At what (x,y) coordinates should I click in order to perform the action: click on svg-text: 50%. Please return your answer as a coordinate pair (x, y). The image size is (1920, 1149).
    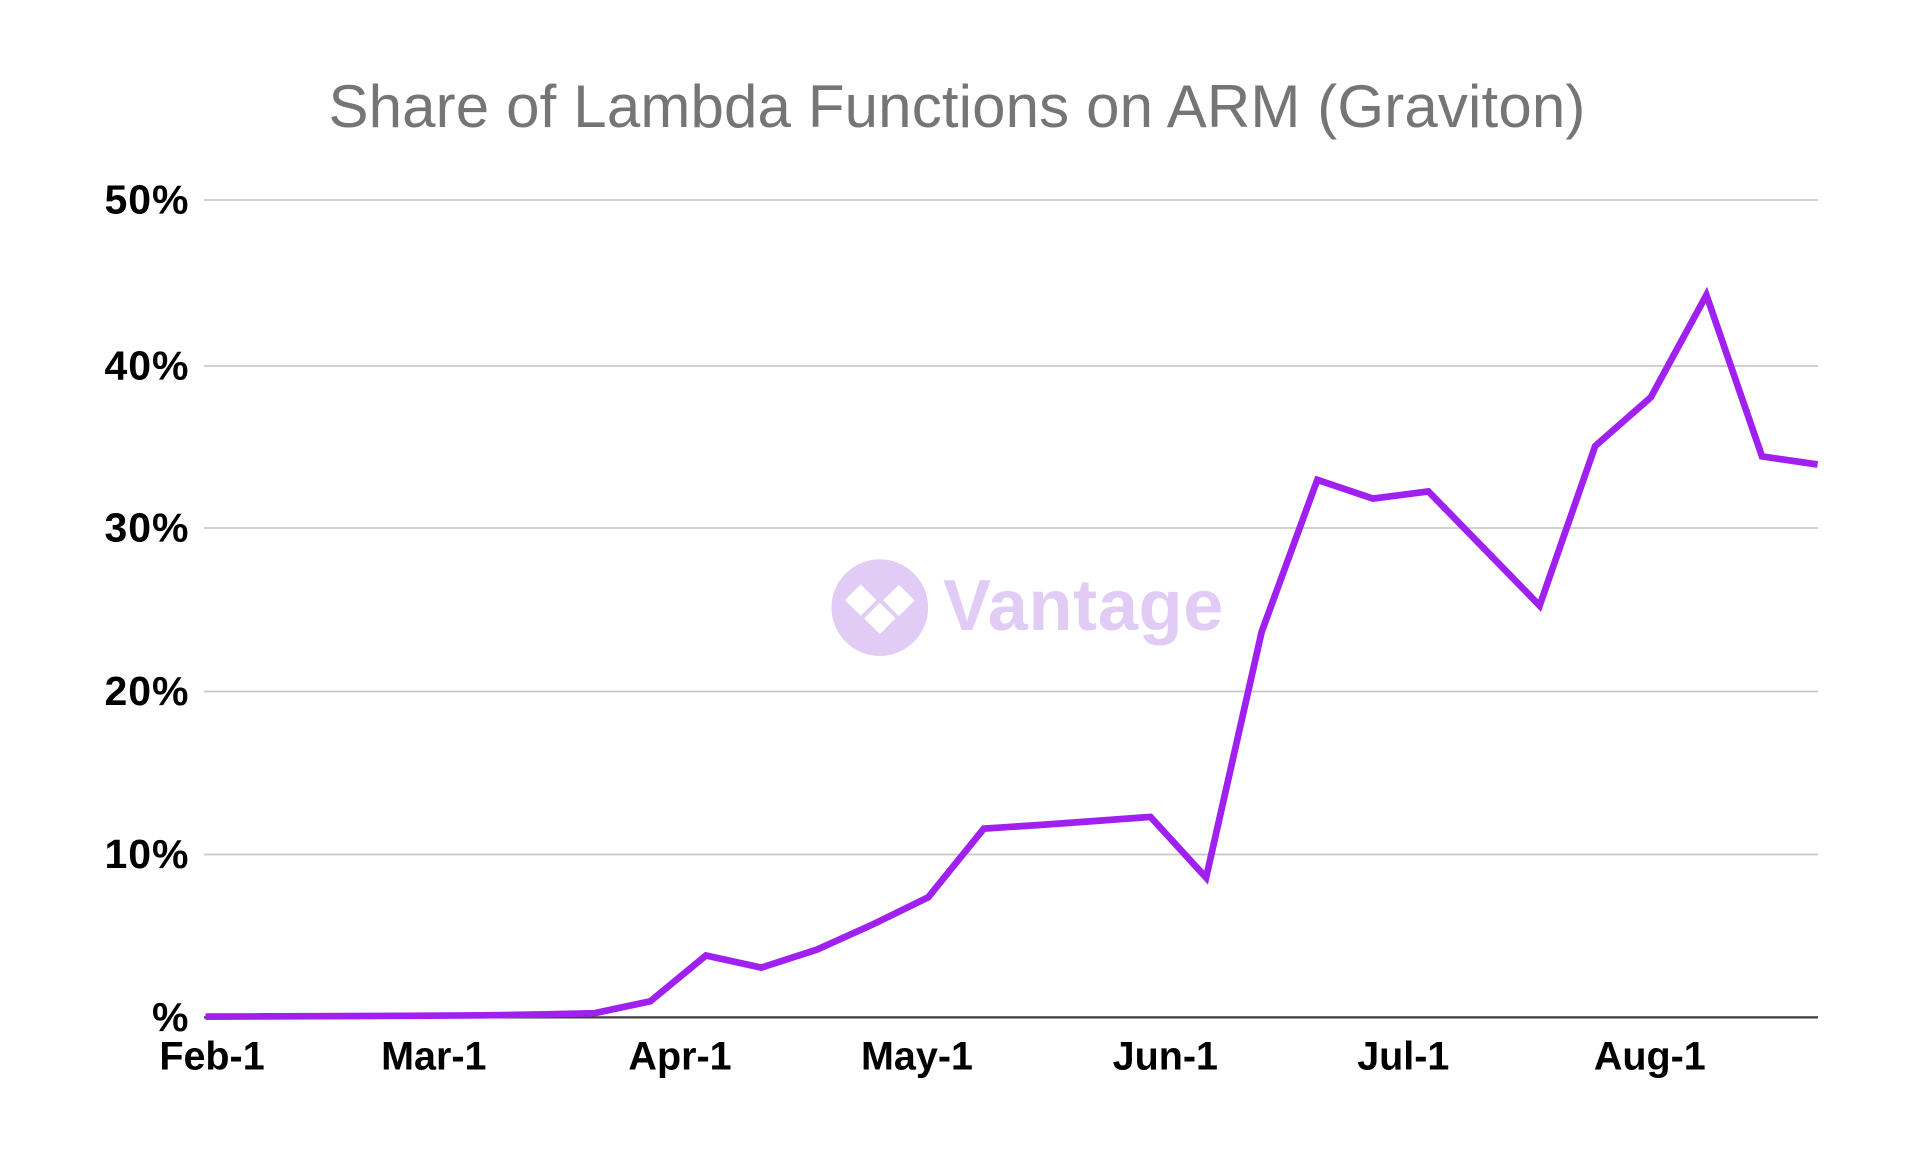
    Looking at the image, I should click on (146, 200).